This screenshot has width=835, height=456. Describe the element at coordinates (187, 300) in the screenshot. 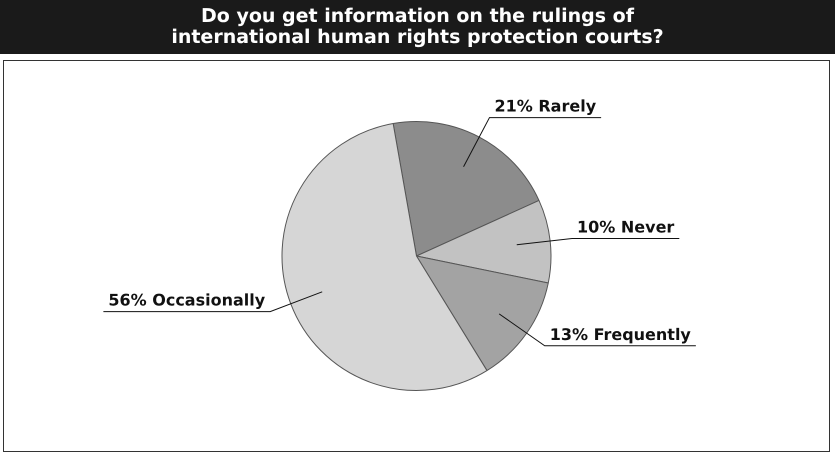

I see `slice-label: 56% Occasionally` at that location.